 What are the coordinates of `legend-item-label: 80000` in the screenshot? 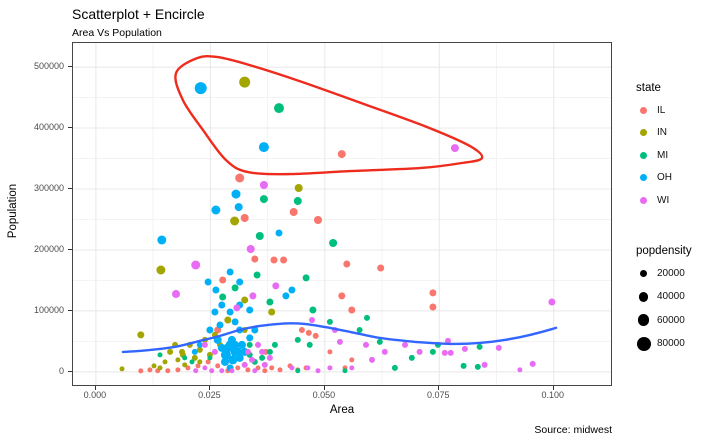 It's located at (671, 344).